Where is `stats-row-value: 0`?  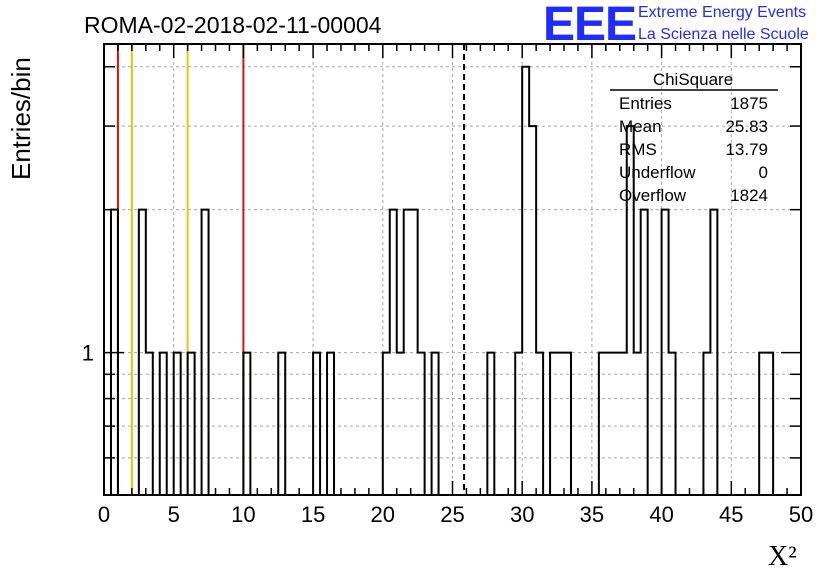
stats-row-value: 0 is located at coordinates (763, 172).